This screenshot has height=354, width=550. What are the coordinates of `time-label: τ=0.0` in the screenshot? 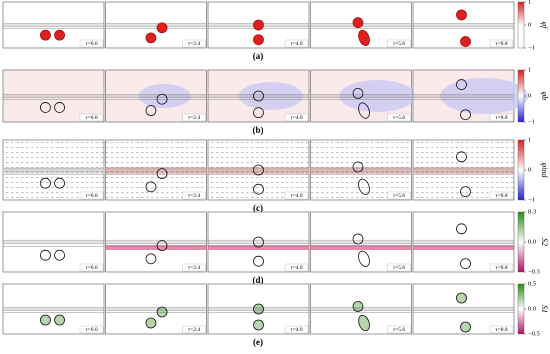 It's located at (91, 330).